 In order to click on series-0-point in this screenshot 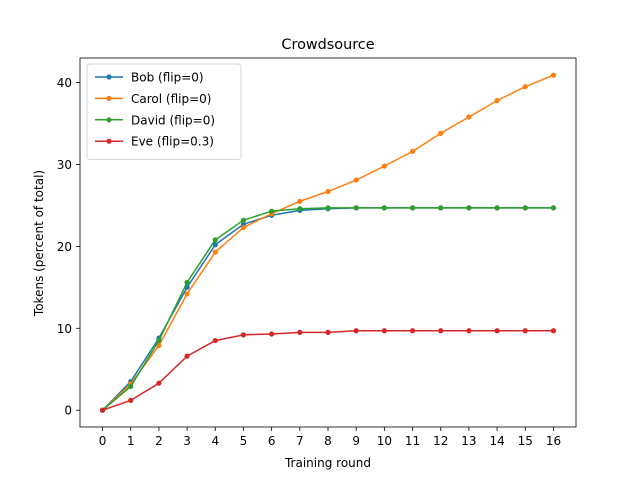, I will do `click(215, 245)`.